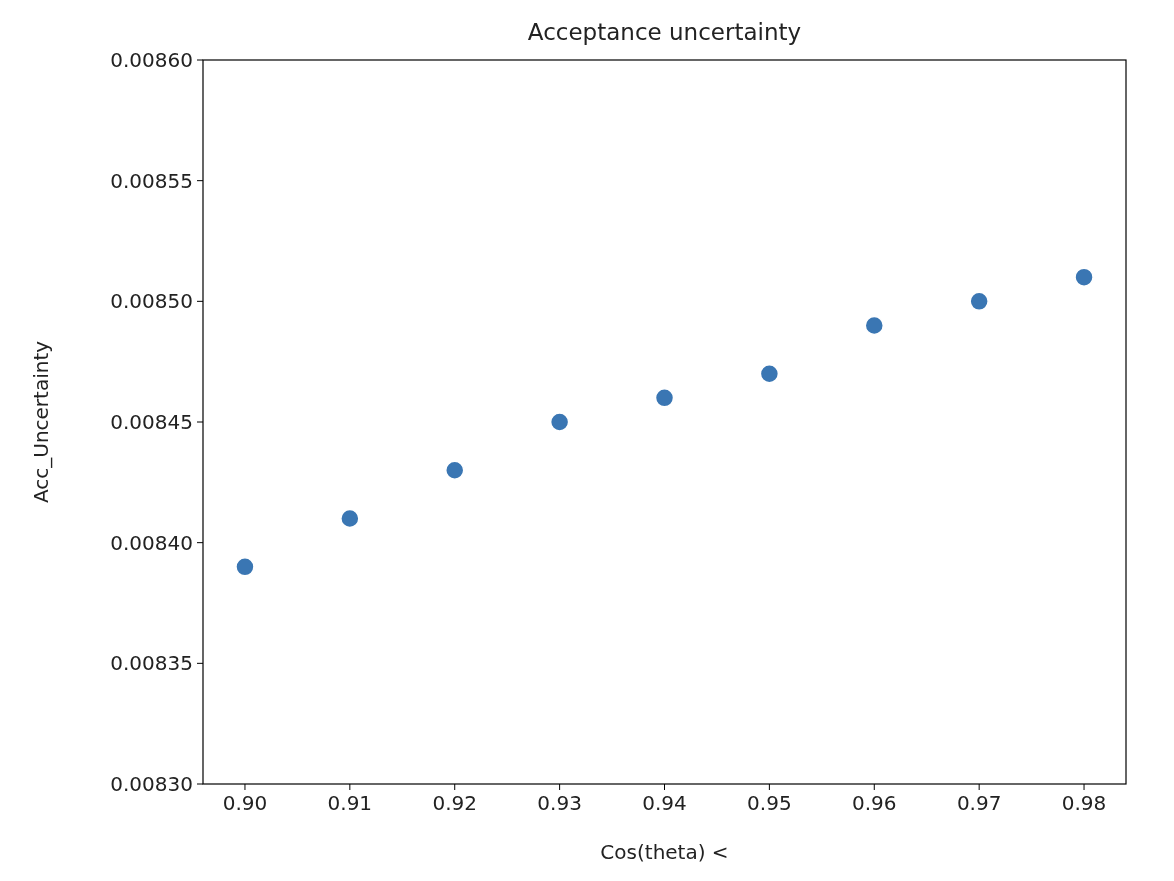  Describe the element at coordinates (664, 32) in the screenshot. I see `chart-title: Acceptance uncertainty` at that location.